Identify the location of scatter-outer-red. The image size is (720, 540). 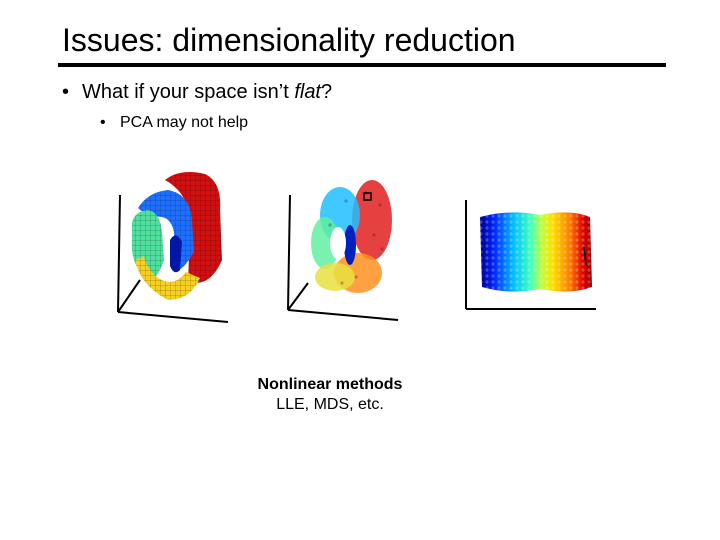
(372, 220).